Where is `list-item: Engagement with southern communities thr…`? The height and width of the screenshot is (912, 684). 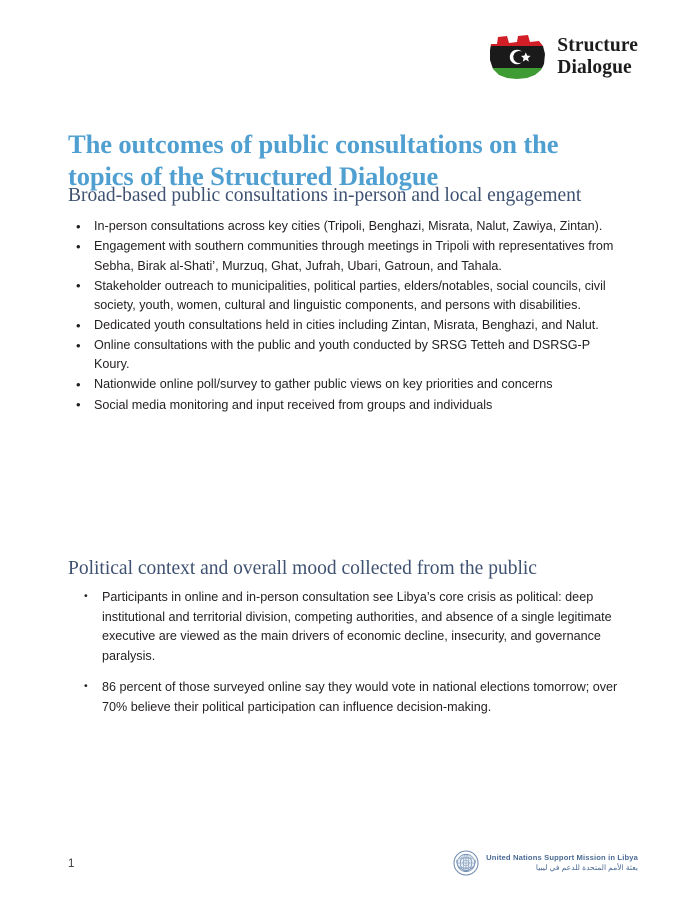 list-item: Engagement with southern communities thr… is located at coordinates (346, 256).